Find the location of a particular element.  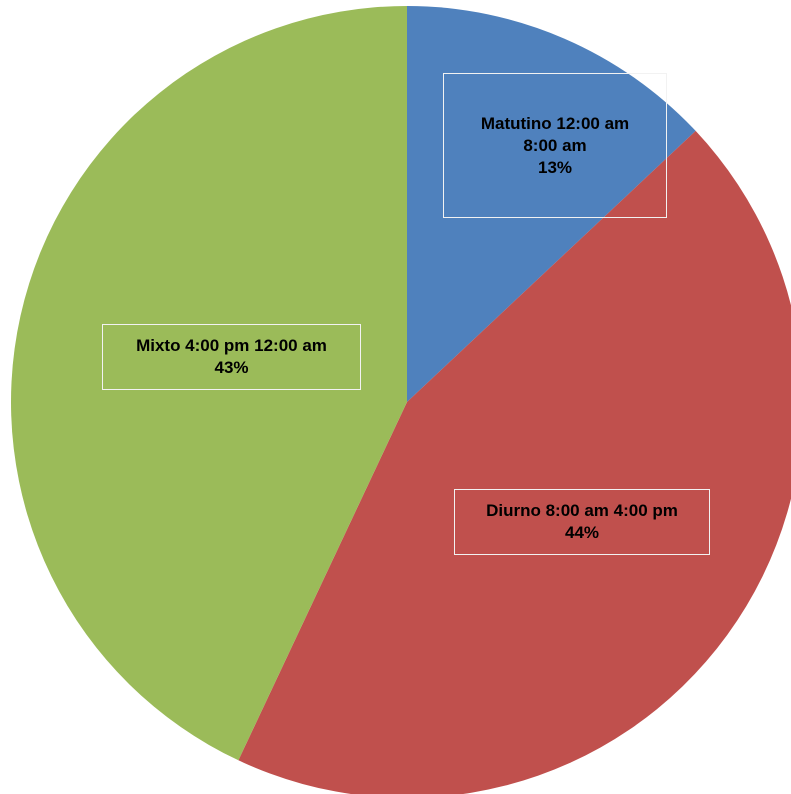

slice-label-matutino: Matutino 12:00 am 8:00 am 13% is located at coordinates (555, 145).